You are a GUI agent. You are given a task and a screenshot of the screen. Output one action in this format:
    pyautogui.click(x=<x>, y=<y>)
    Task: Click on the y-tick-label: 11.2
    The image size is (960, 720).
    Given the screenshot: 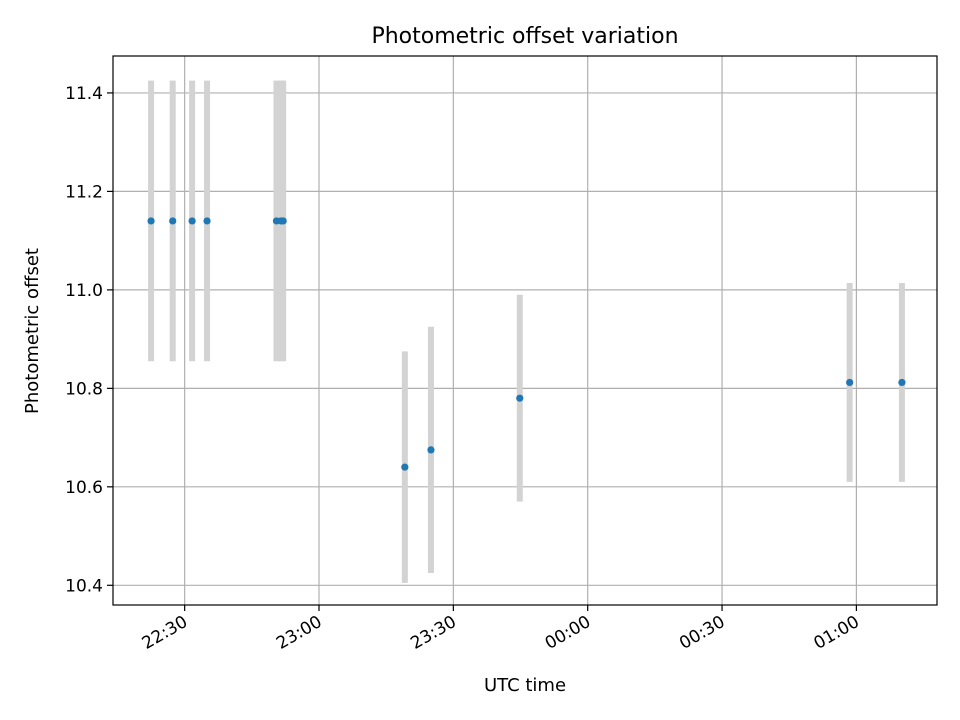 What is the action you would take?
    pyautogui.click(x=84, y=192)
    